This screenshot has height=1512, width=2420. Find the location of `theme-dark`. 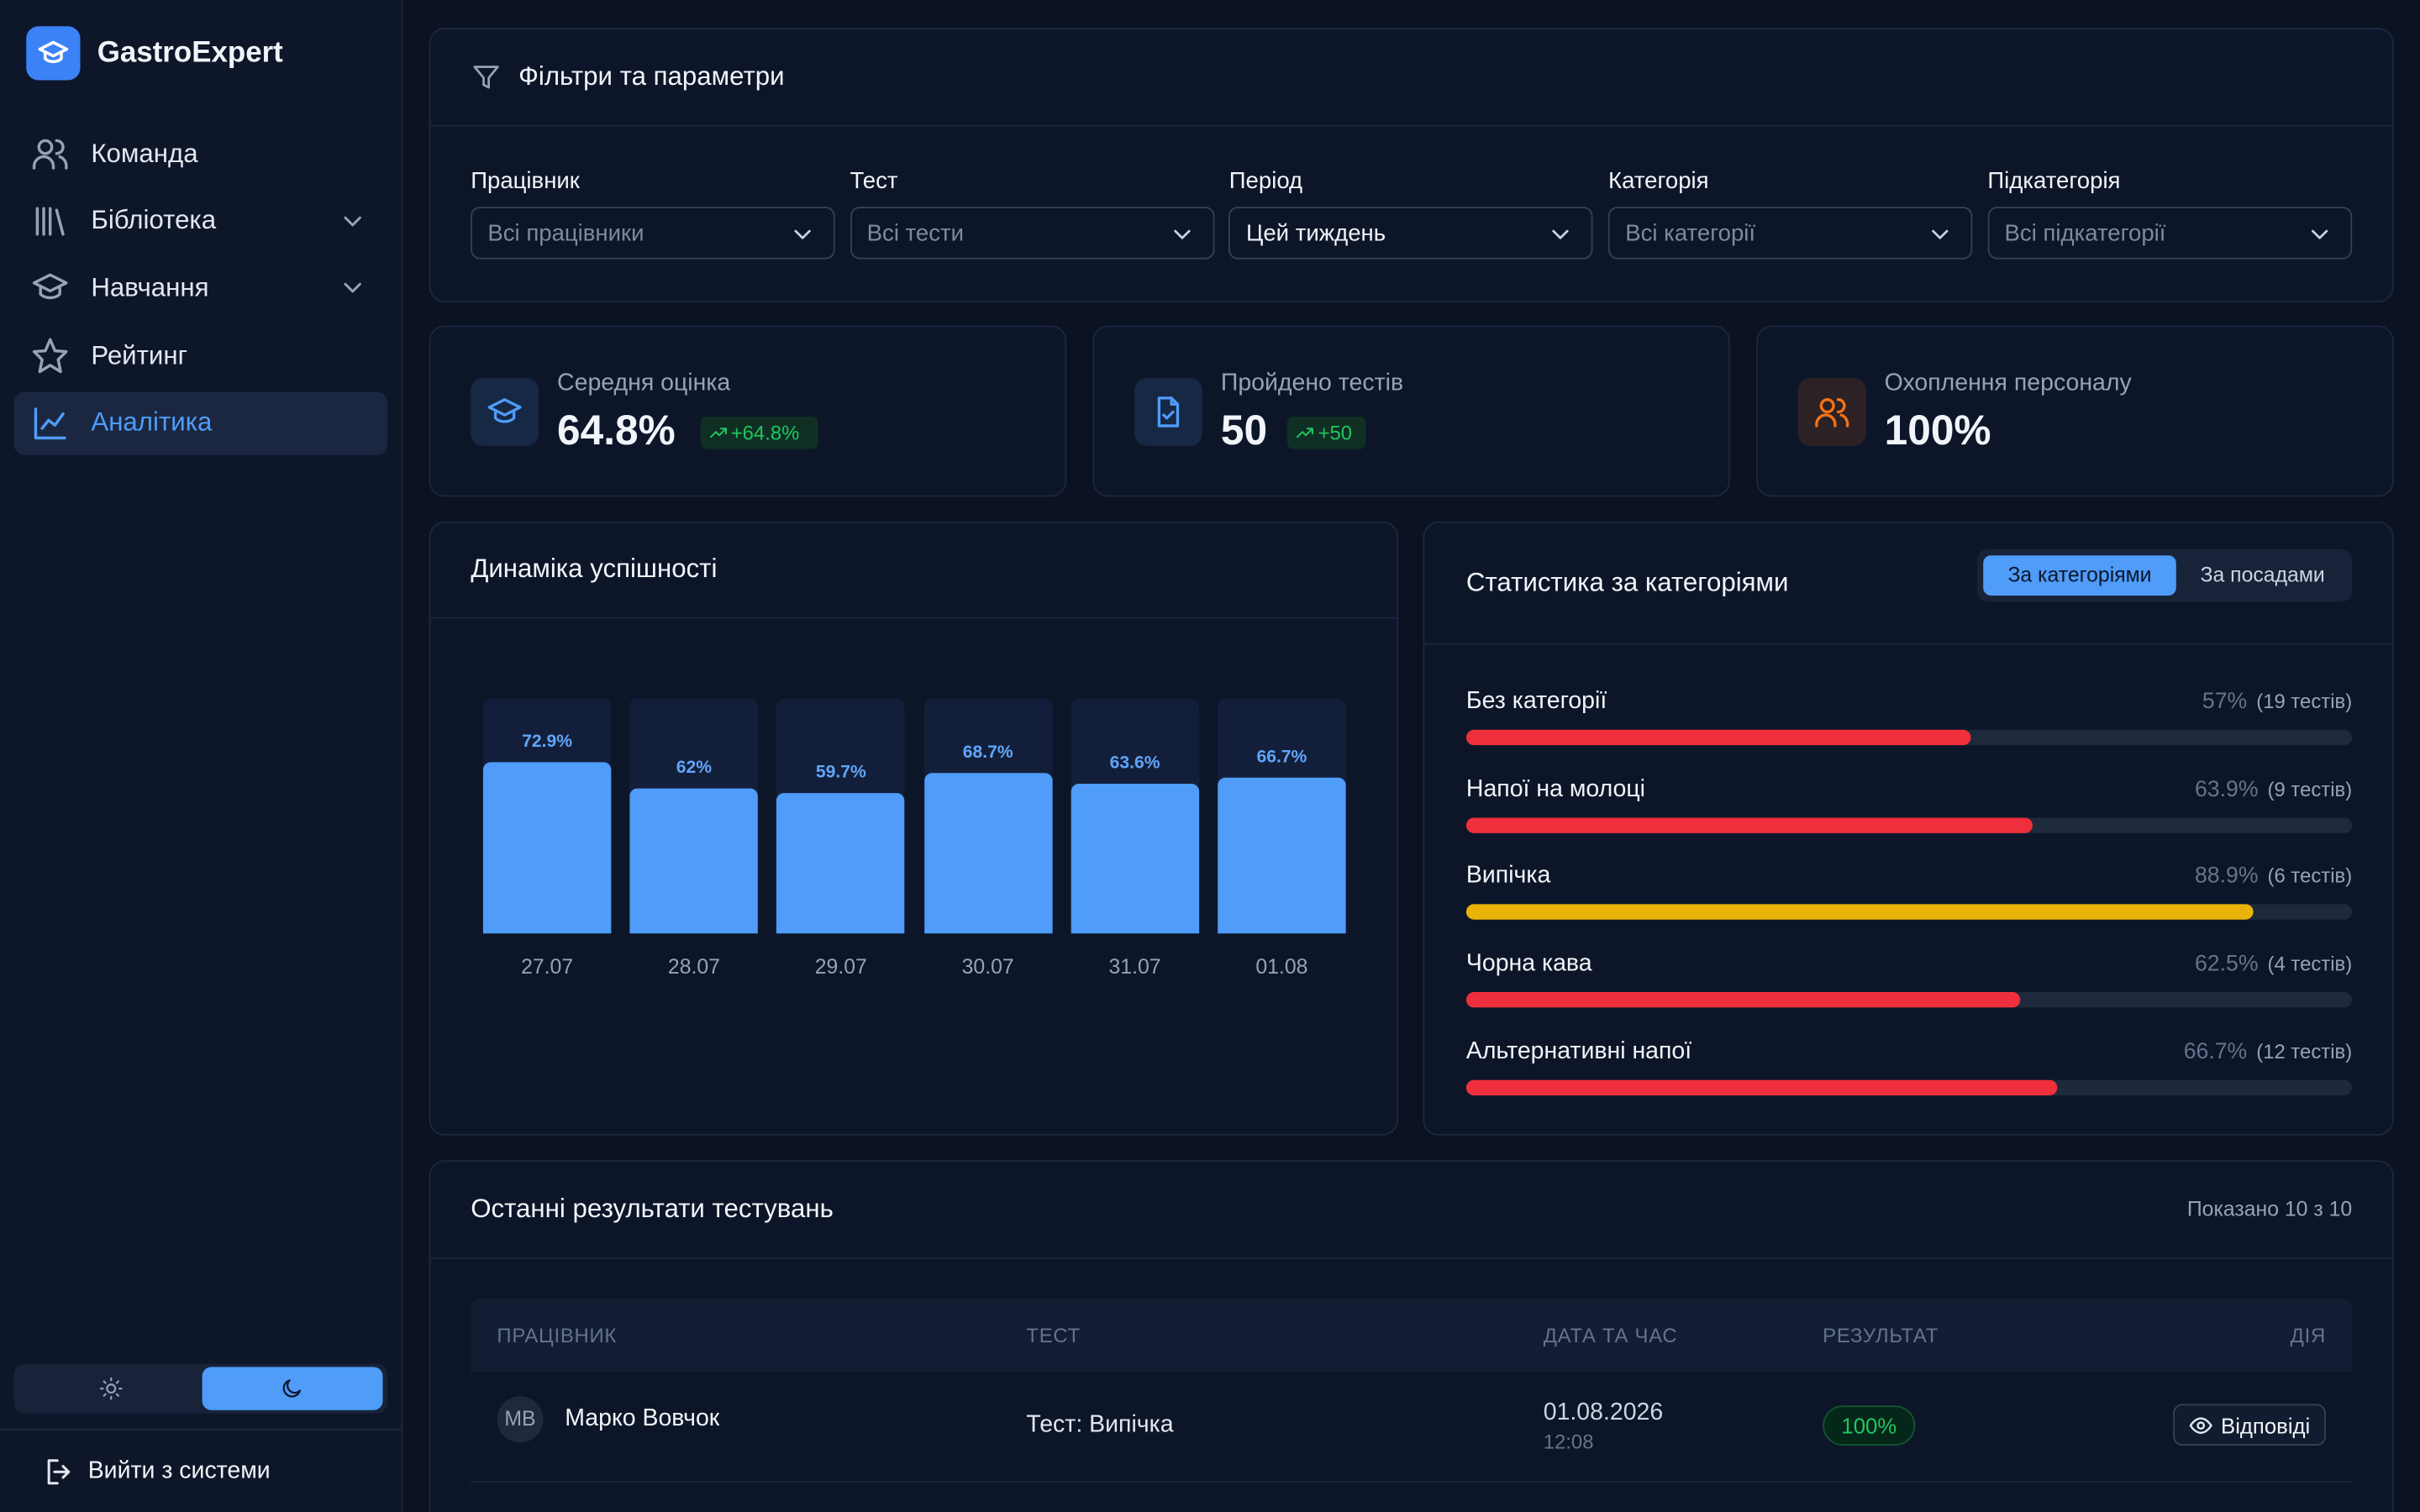

theme-dark is located at coordinates (292, 1388).